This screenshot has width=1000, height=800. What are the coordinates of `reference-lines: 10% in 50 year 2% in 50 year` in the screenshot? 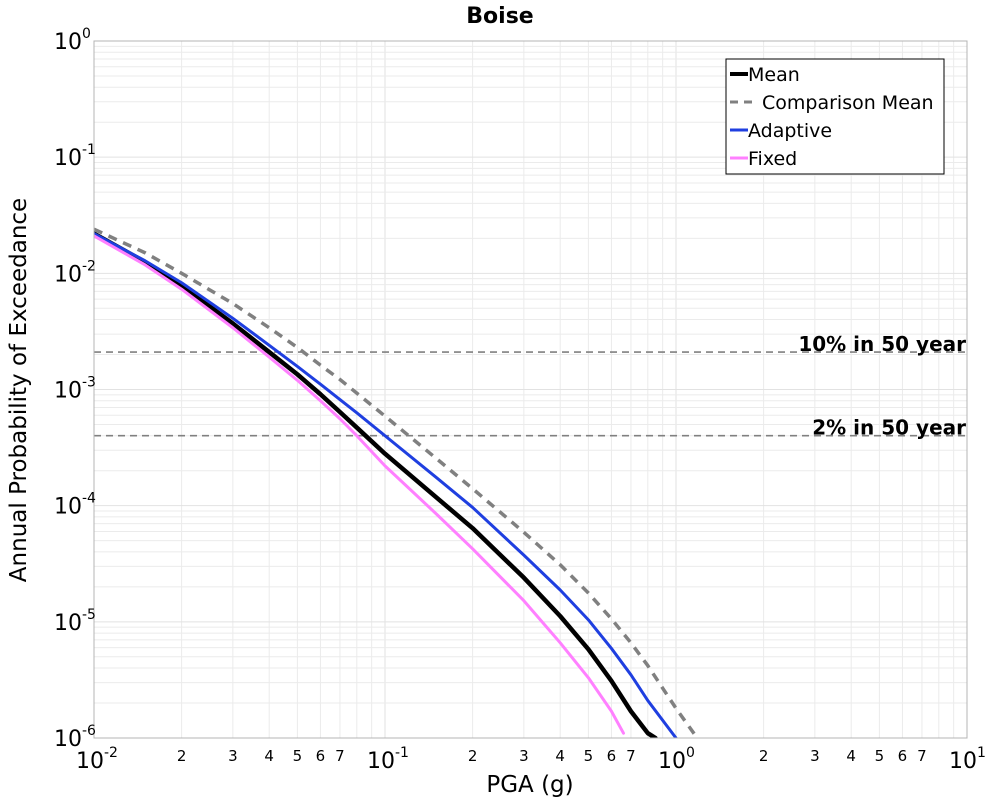 It's located at (530, 386).